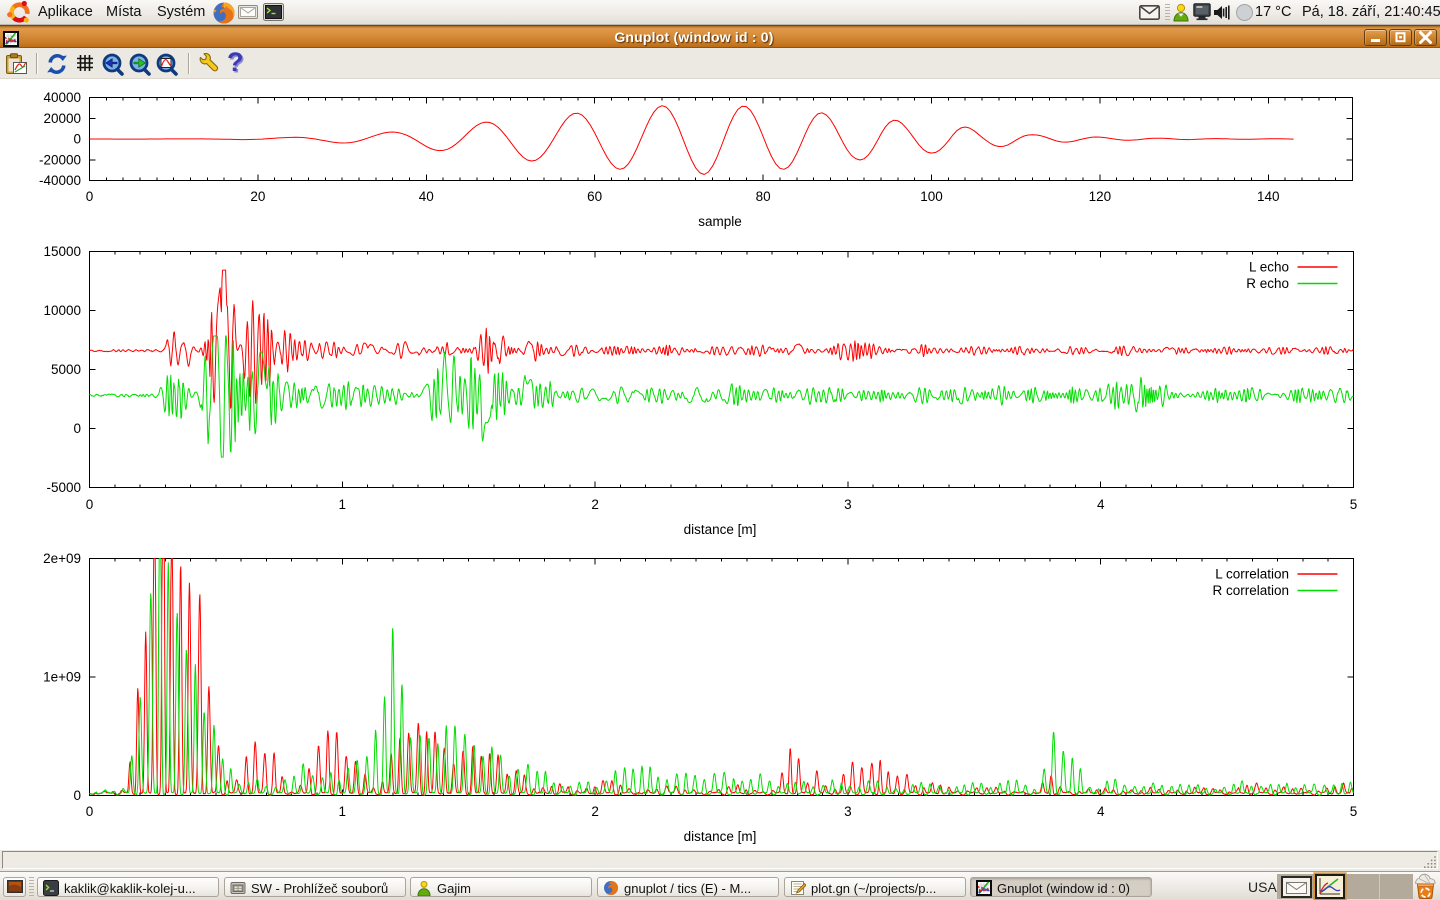 This screenshot has height=900, width=1440. Describe the element at coordinates (62, 558) in the screenshot. I see `svg-text: 2e+09` at that location.